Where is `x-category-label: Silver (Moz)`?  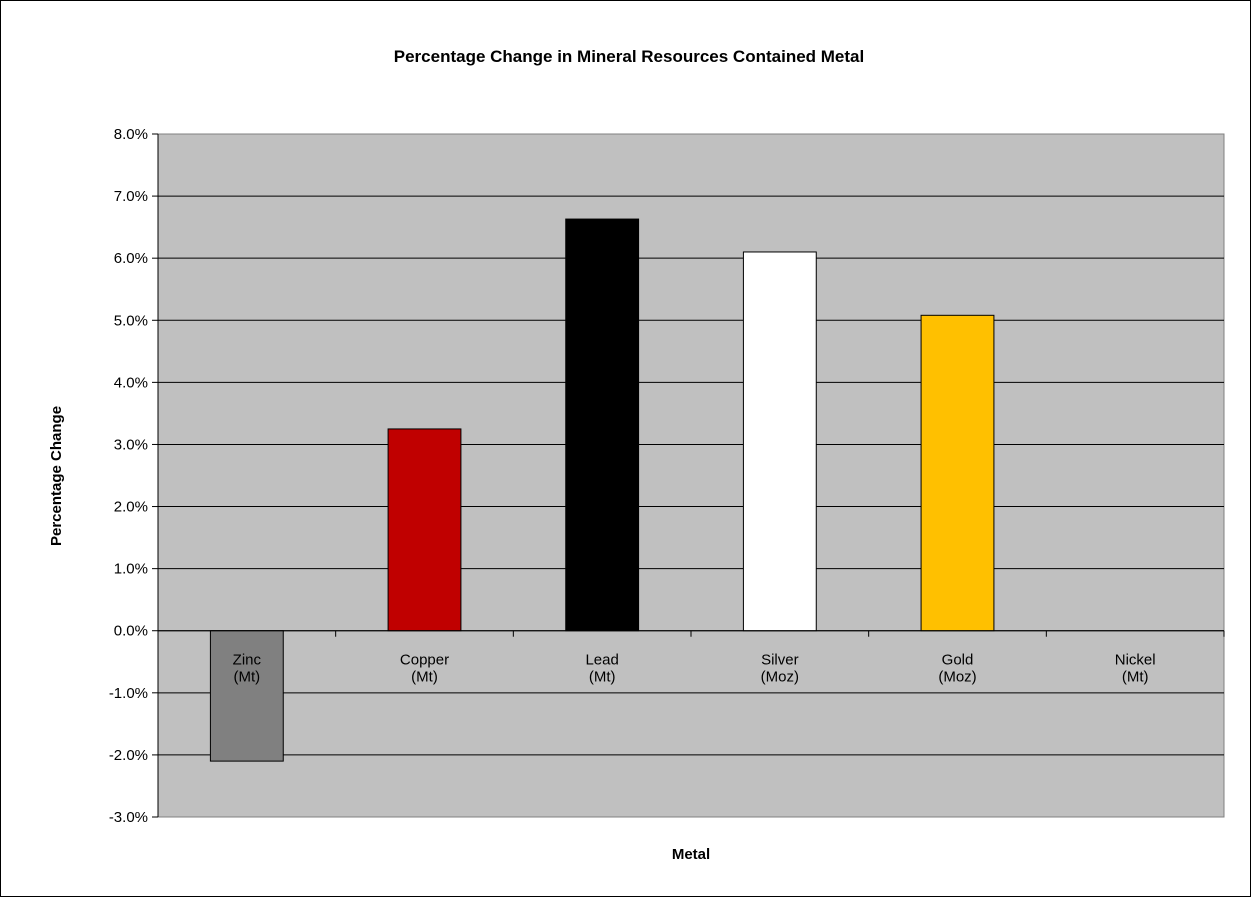
x-category-label: Silver (Moz) is located at coordinates (780, 669).